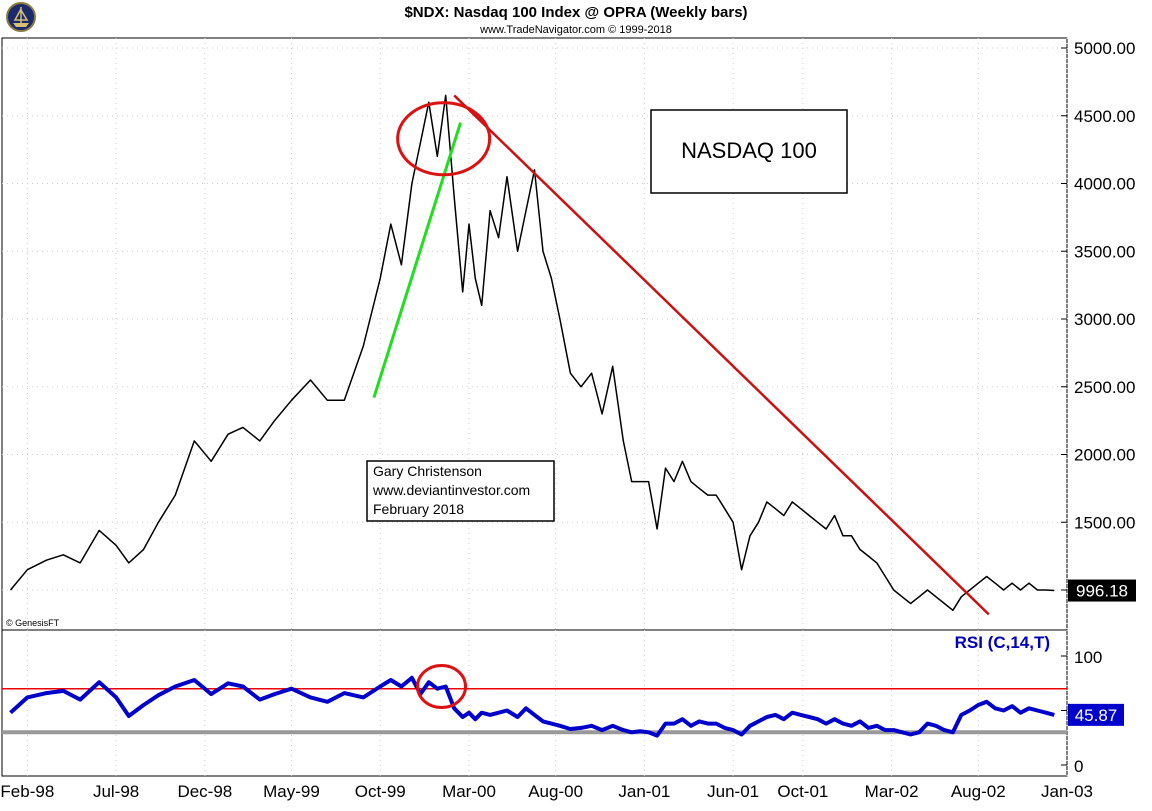  Describe the element at coordinates (1002, 642) in the screenshot. I see `rsi-label: RSI (C,14,T)` at that location.